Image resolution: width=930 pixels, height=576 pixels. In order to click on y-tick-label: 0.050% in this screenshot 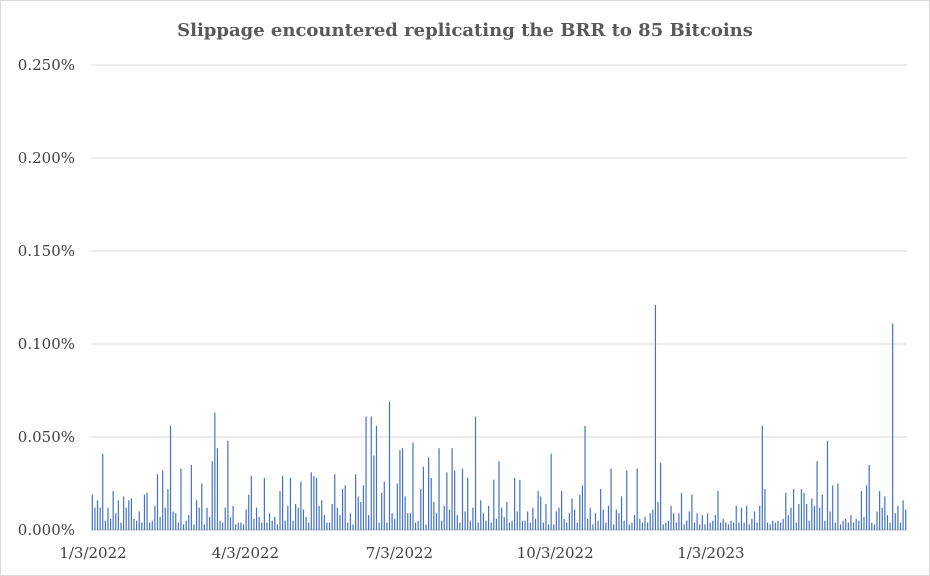, I will do `click(46, 437)`.